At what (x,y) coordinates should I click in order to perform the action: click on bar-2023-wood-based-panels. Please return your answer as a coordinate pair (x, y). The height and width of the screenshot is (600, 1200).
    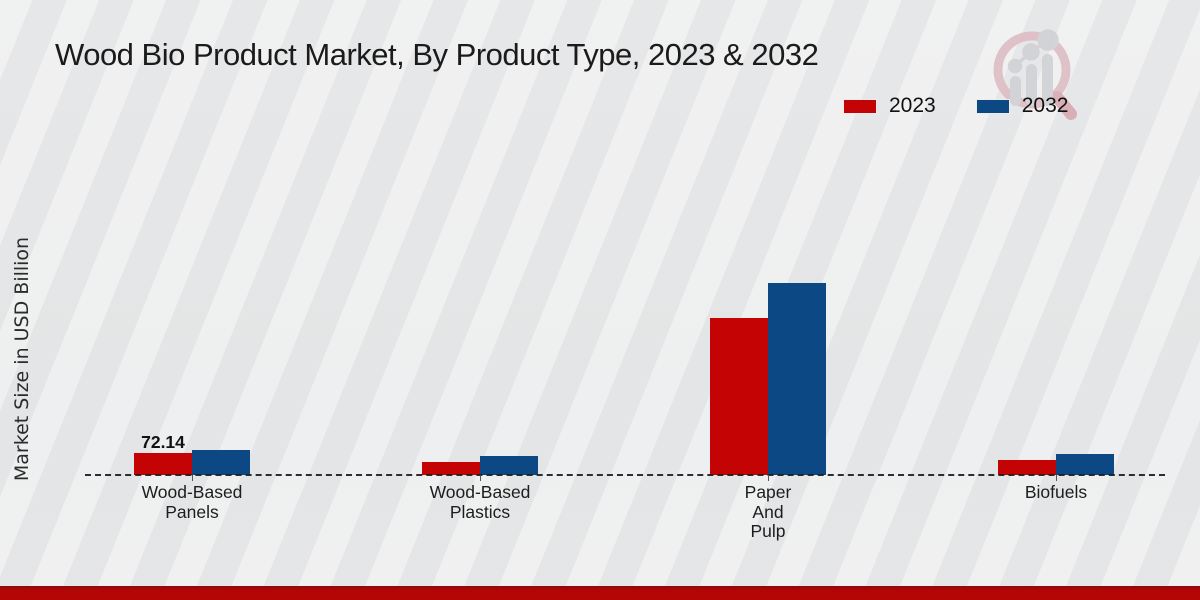
    Looking at the image, I should click on (163, 464).